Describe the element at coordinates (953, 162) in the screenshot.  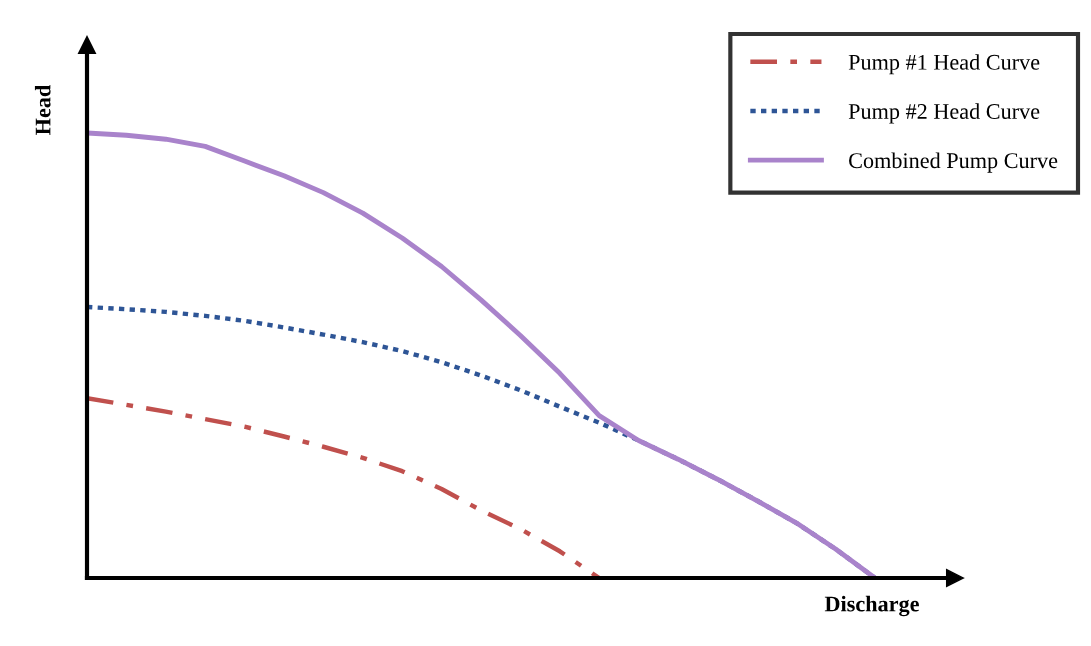
I see `legend-label: Combined Pump Curve` at that location.